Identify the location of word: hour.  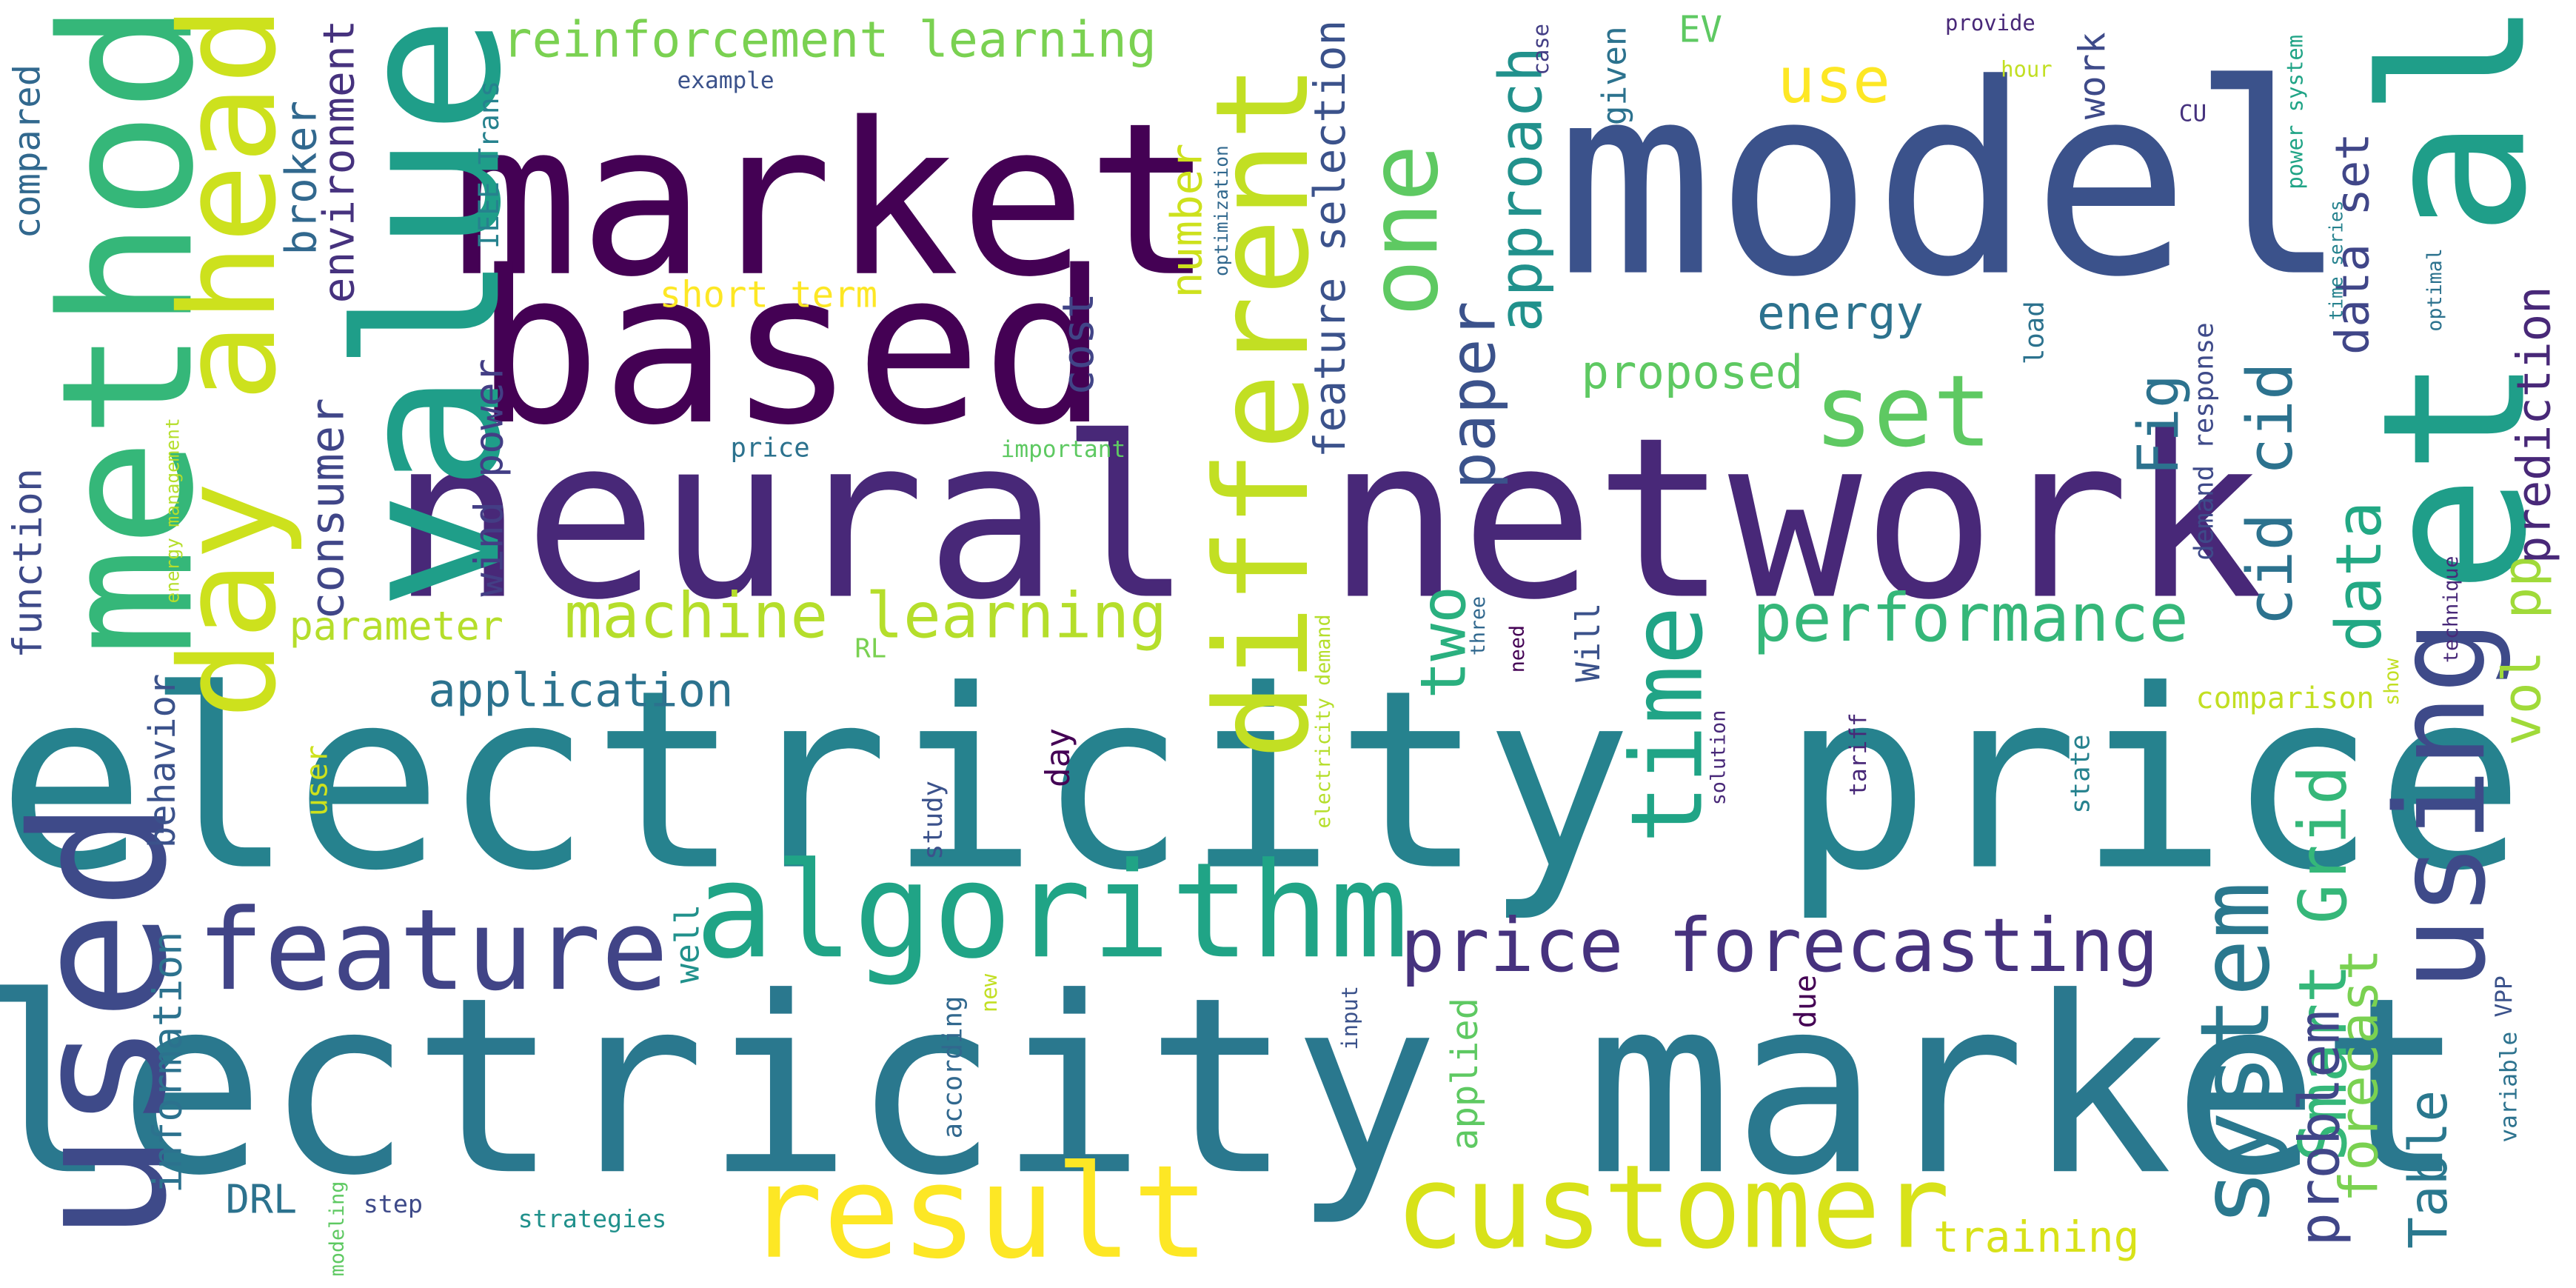
(2027, 68).